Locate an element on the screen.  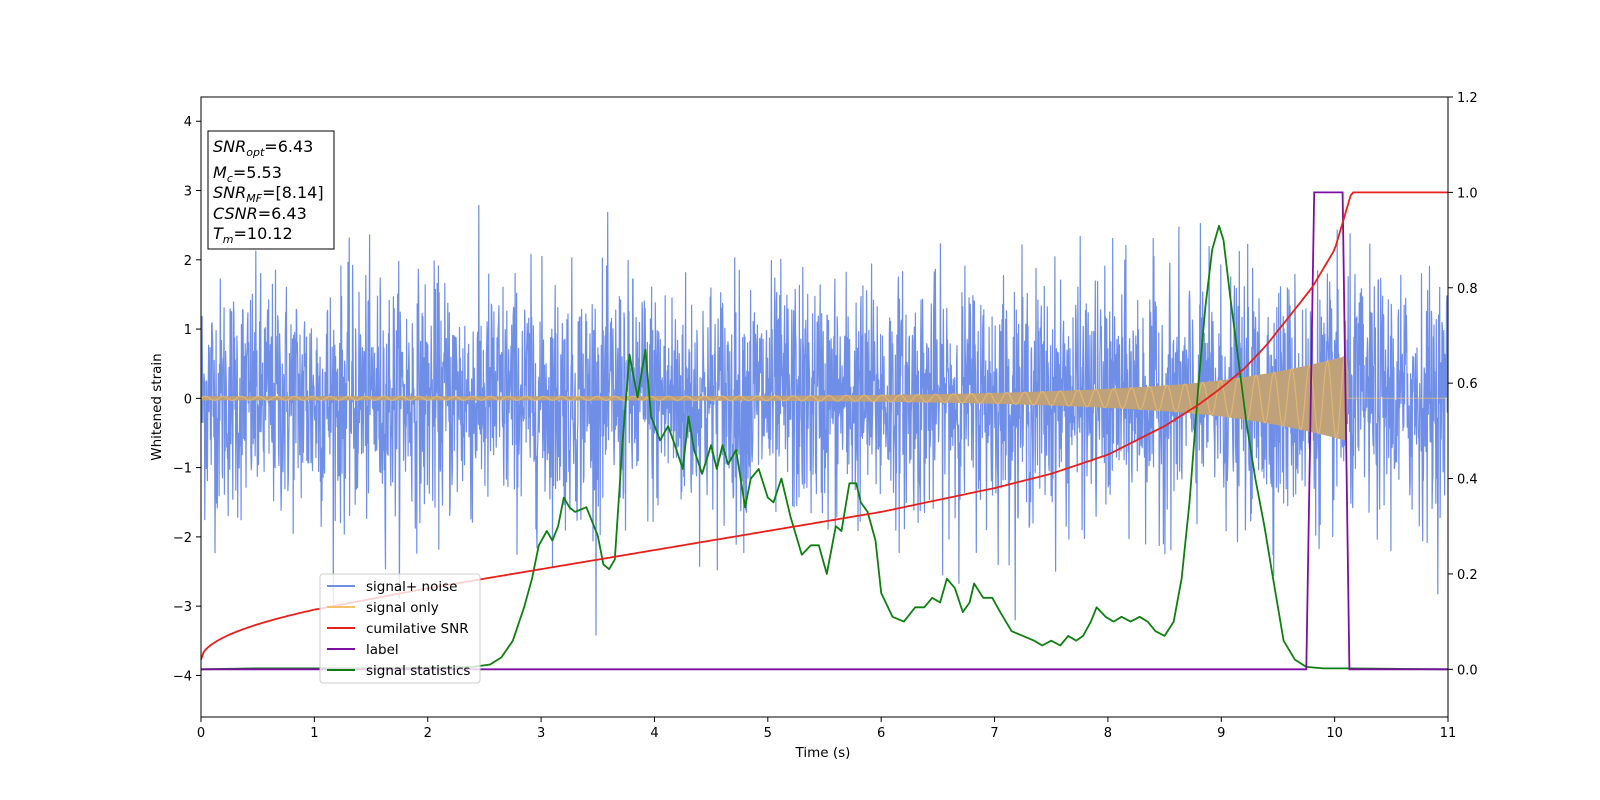
legend-item-label: label is located at coordinates (363, 650).